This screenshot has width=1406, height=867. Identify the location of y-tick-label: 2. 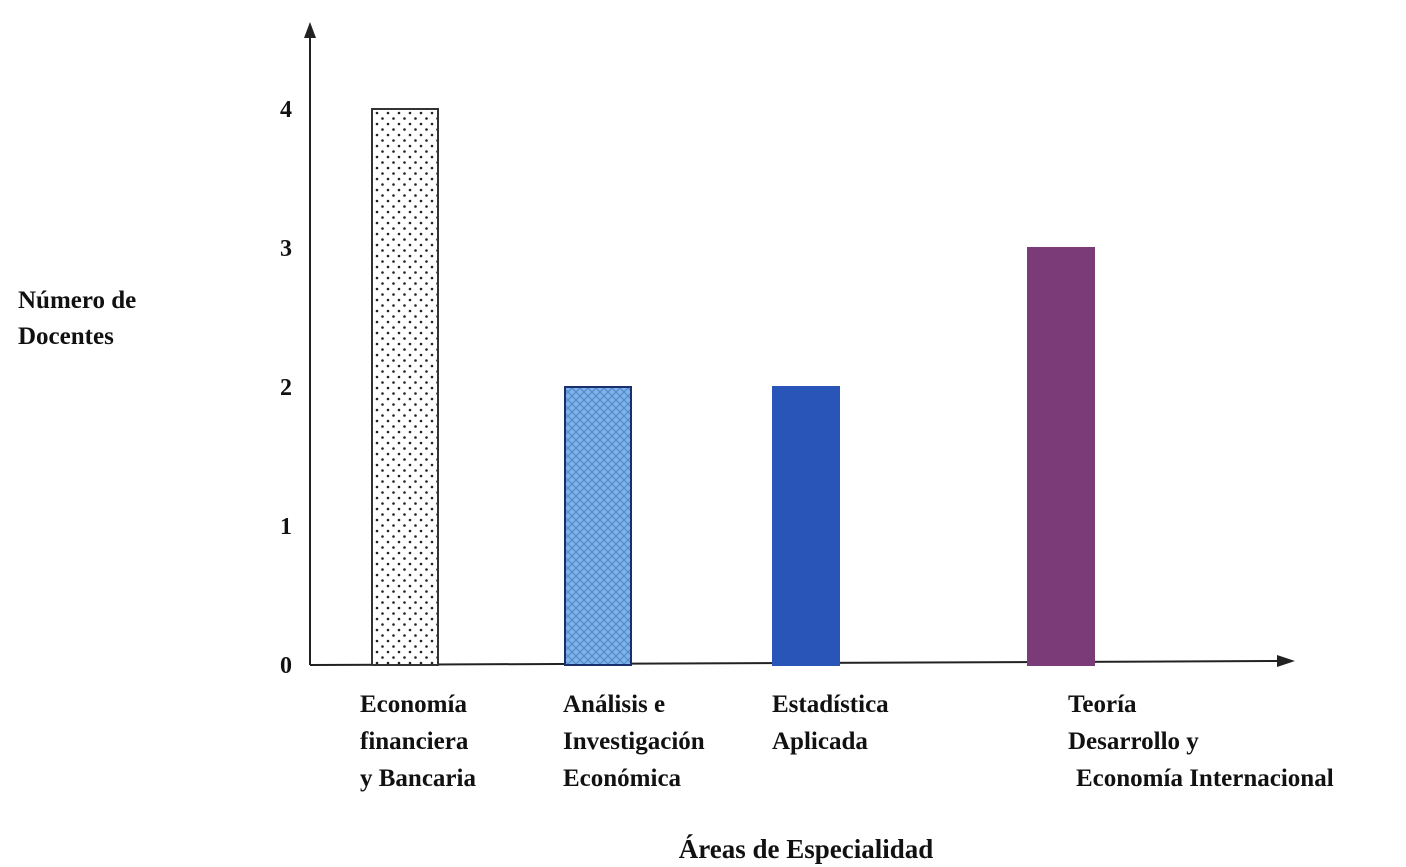
(286, 388).